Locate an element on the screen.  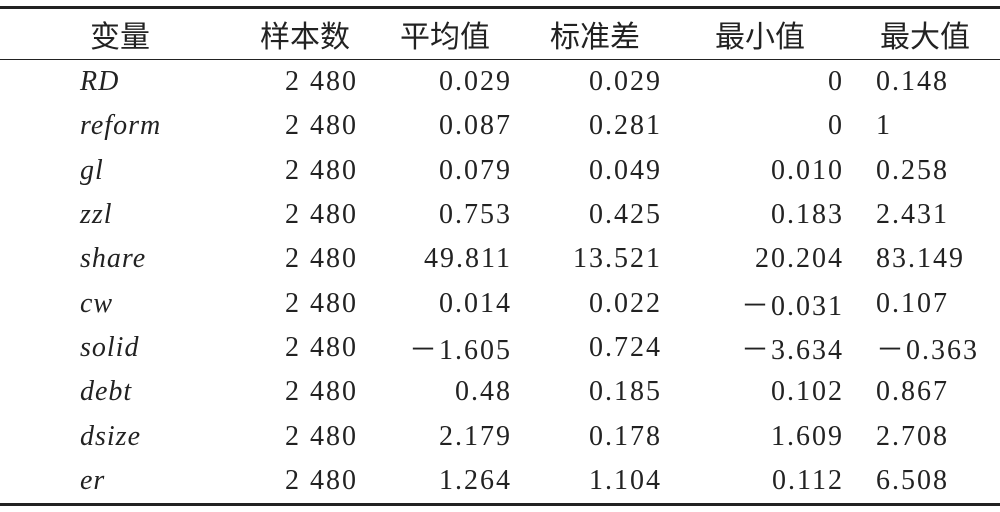
table-cell: share is located at coordinates (113, 259).